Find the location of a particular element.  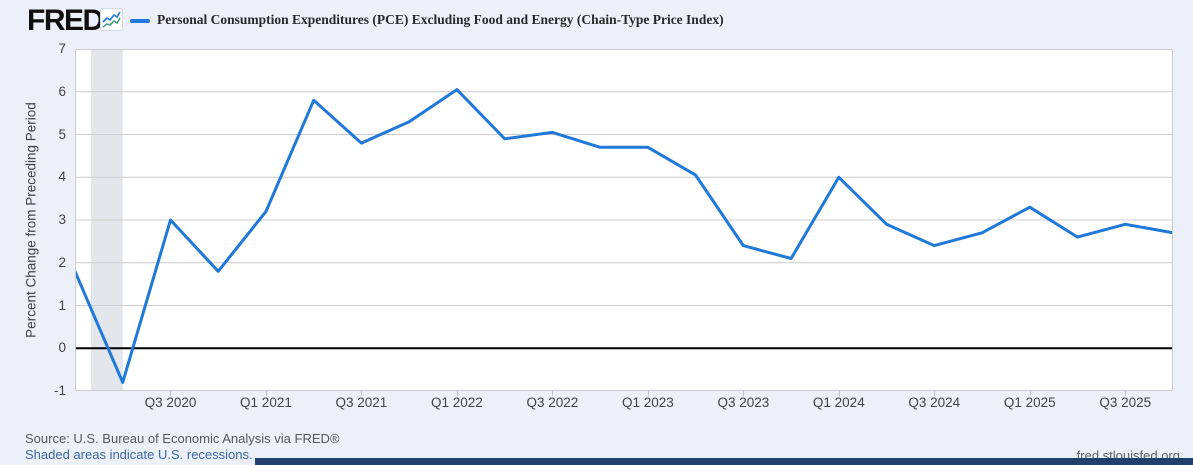

x-tick-label: Q1 2022 is located at coordinates (457, 402).